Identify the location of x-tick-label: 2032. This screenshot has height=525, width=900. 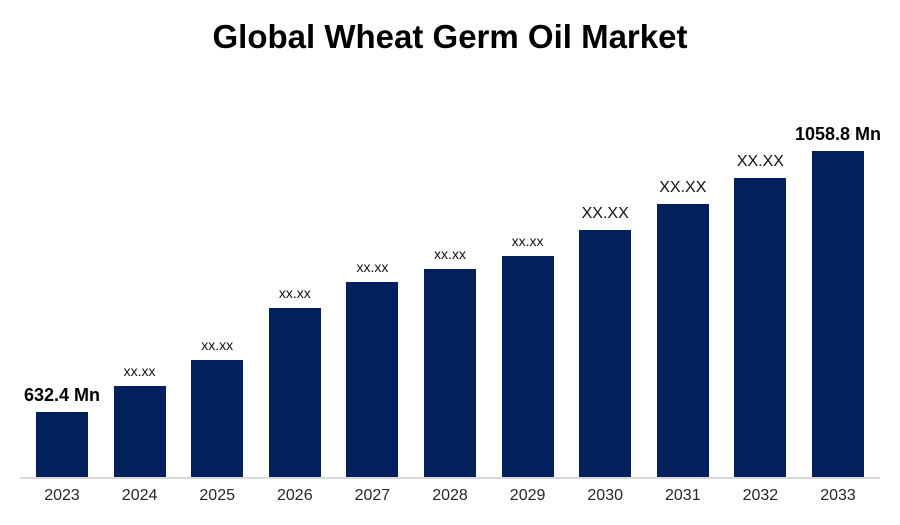
(760, 495).